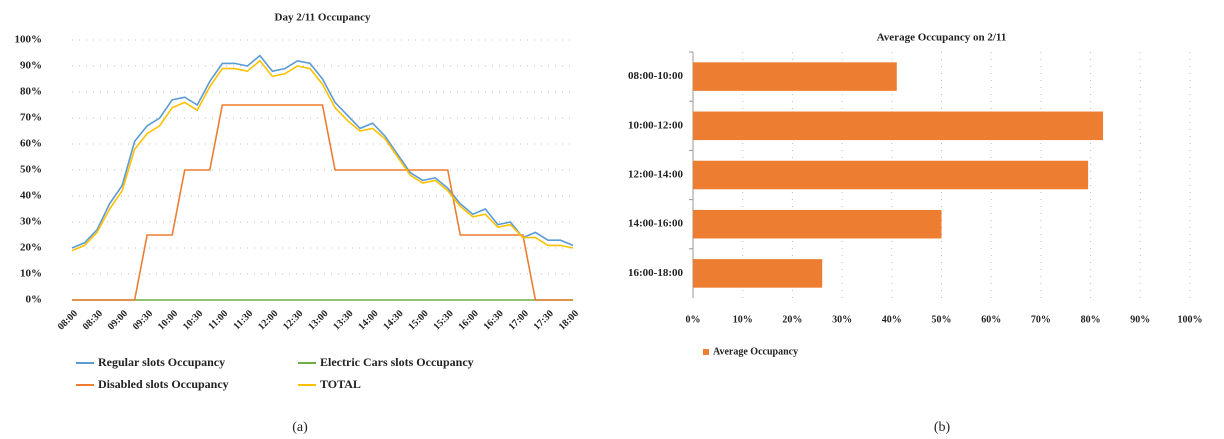 Image resolution: width=1224 pixels, height=439 pixels. Describe the element at coordinates (494, 320) in the screenshot. I see `x-tick-label: 16:30` at that location.